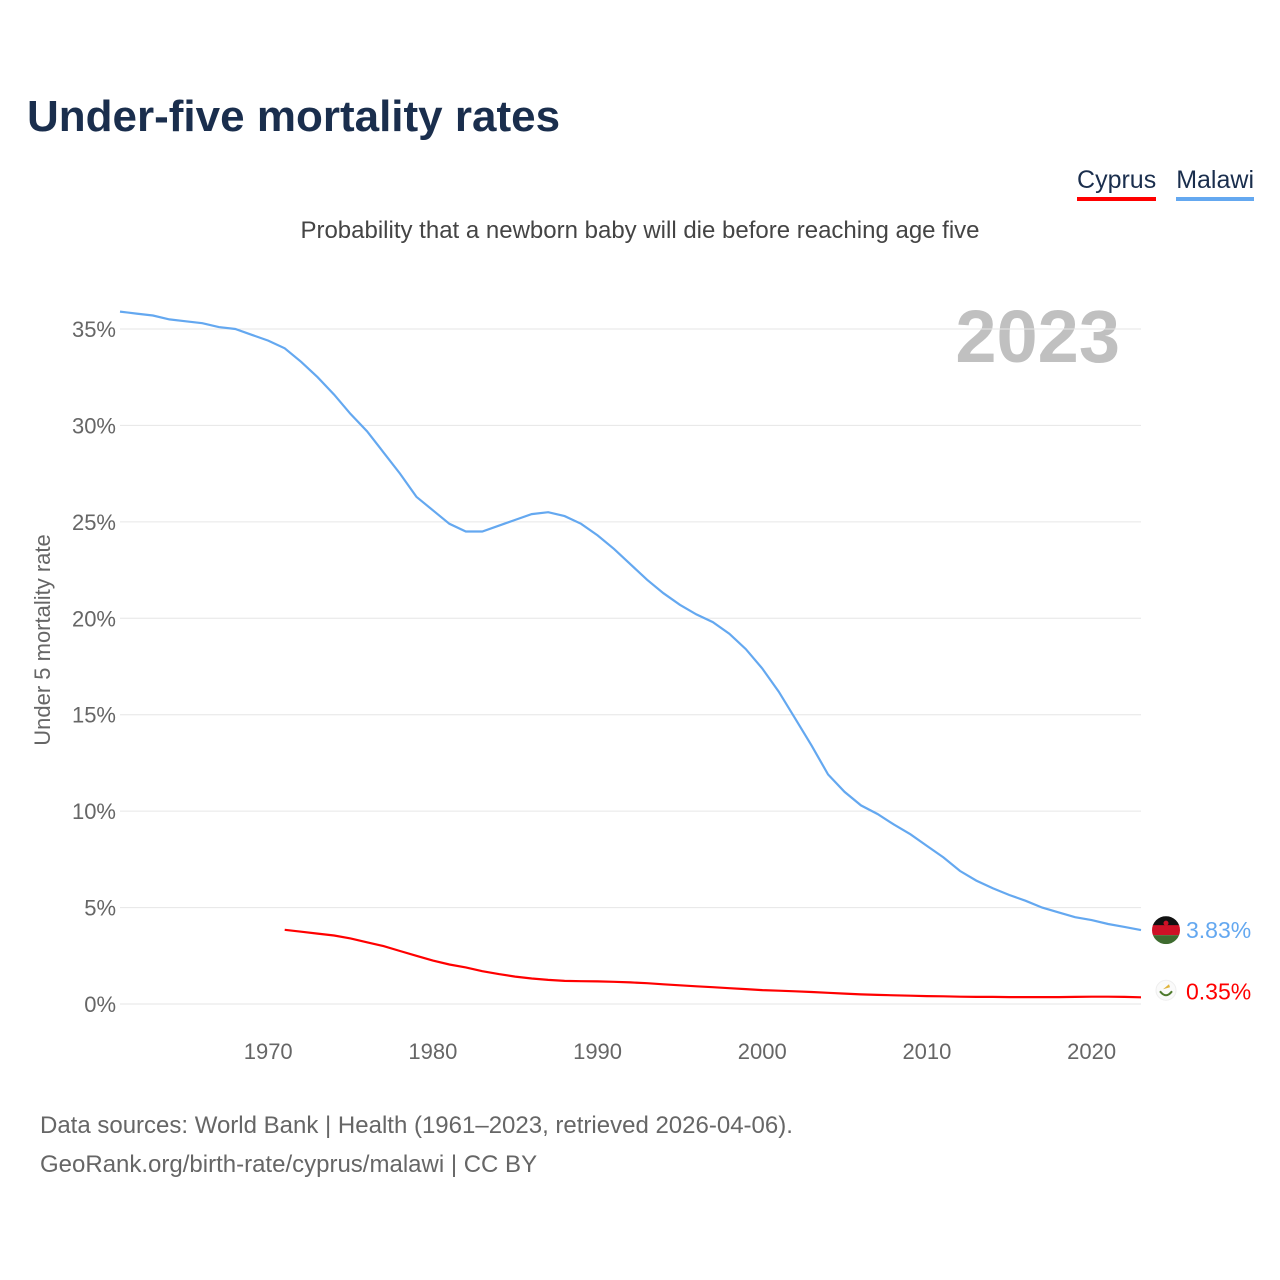 The width and height of the screenshot is (1280, 1280). I want to click on legend-cyprus: Cyprus, so click(1117, 183).